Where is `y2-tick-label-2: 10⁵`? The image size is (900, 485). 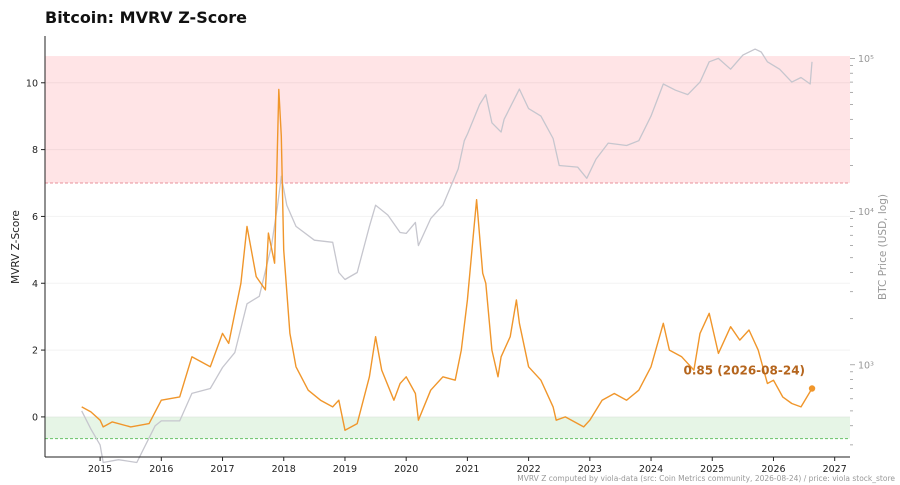 y2-tick-label-2: 10⁵ is located at coordinates (866, 59).